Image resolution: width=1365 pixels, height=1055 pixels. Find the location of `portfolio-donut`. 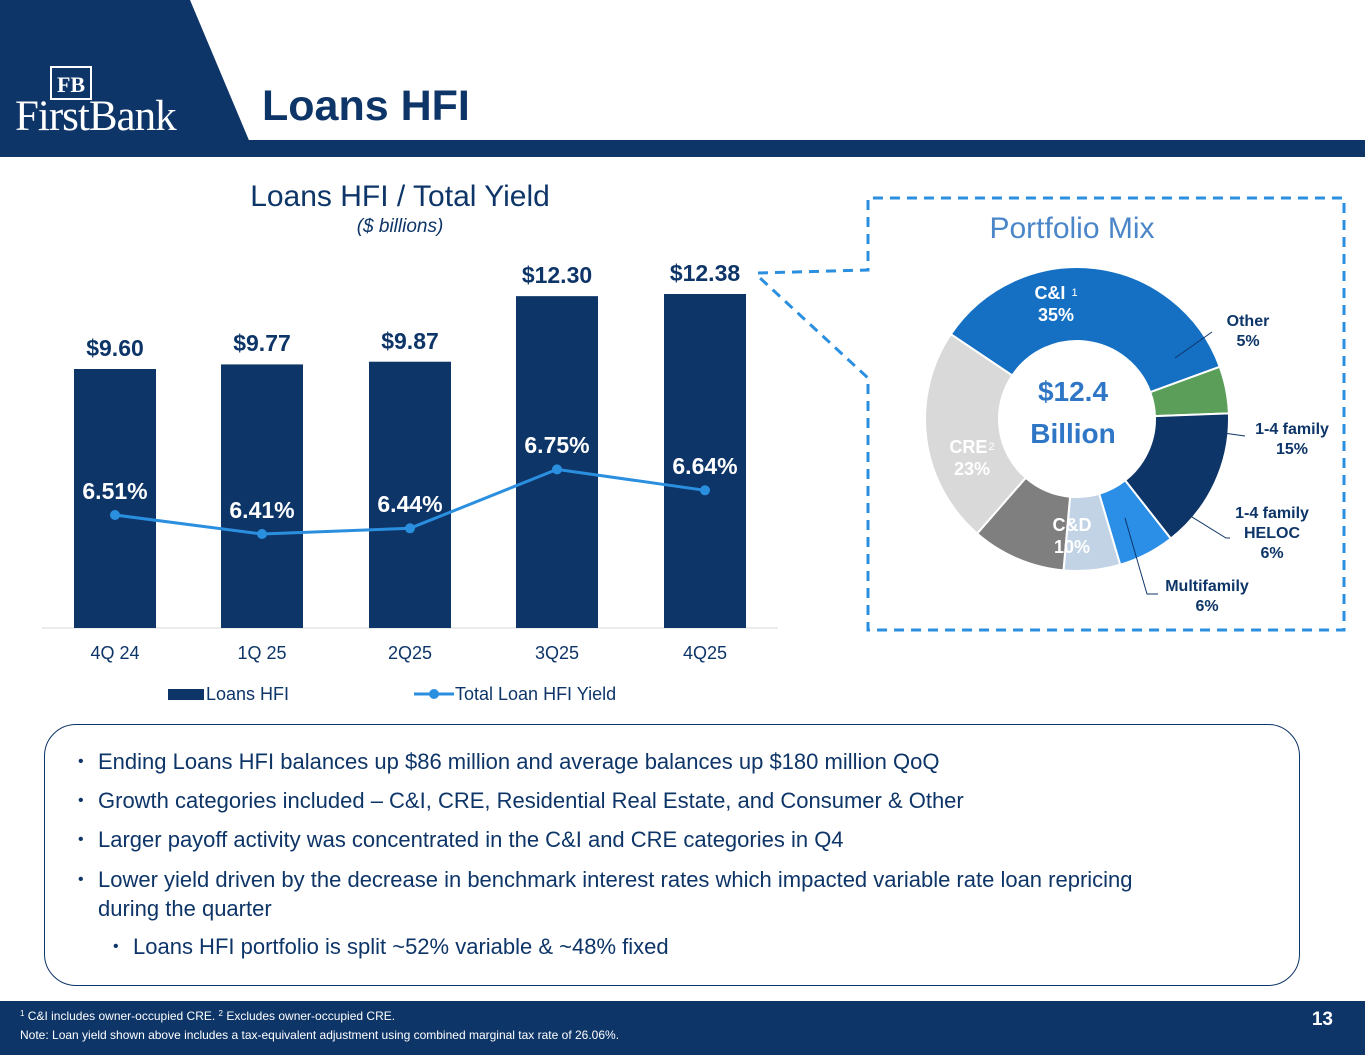

portfolio-donut is located at coordinates (1085, 430).